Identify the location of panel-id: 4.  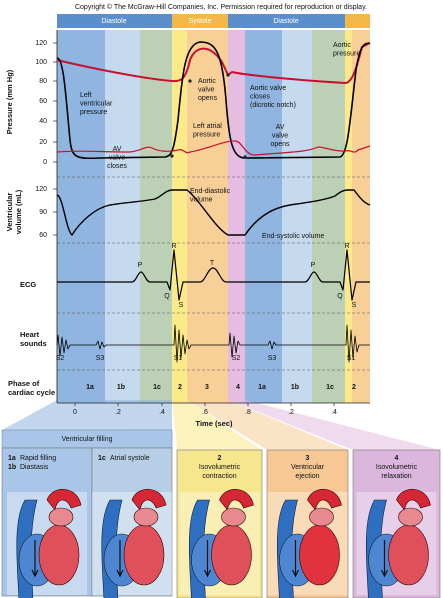
(397, 458).